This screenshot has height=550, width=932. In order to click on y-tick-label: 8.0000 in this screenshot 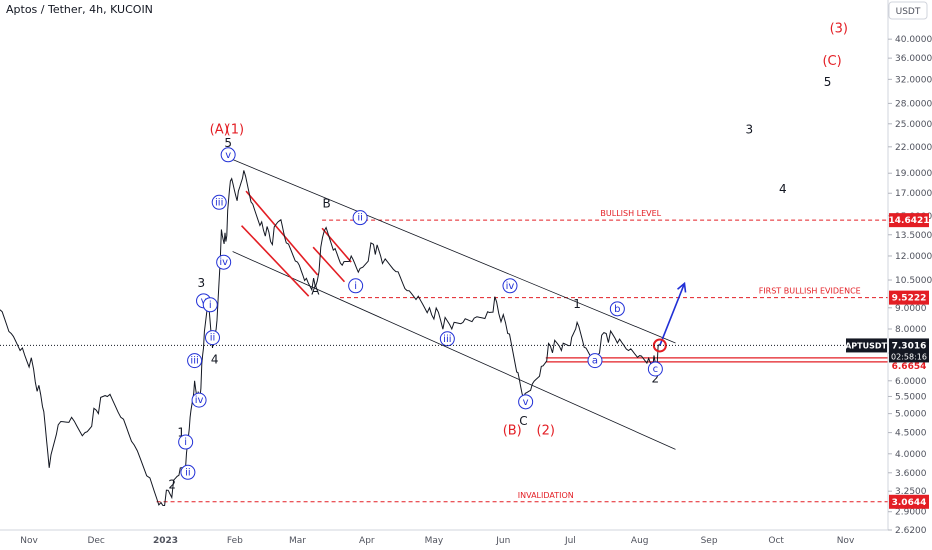, I will do `click(911, 330)`.